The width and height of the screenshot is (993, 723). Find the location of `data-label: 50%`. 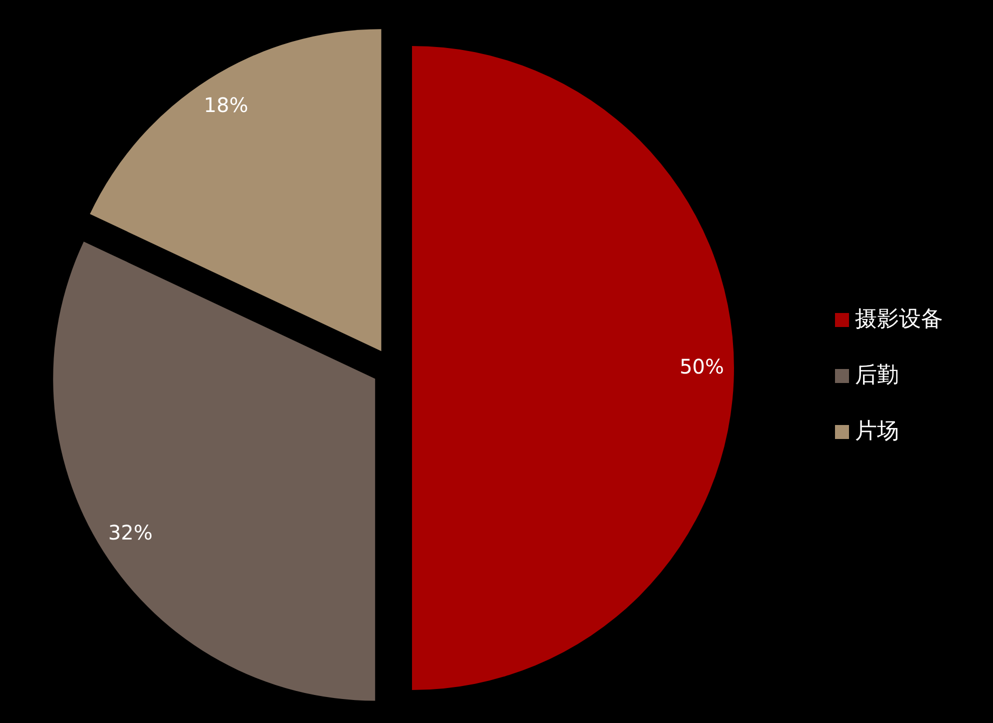

data-label: 50% is located at coordinates (702, 366).